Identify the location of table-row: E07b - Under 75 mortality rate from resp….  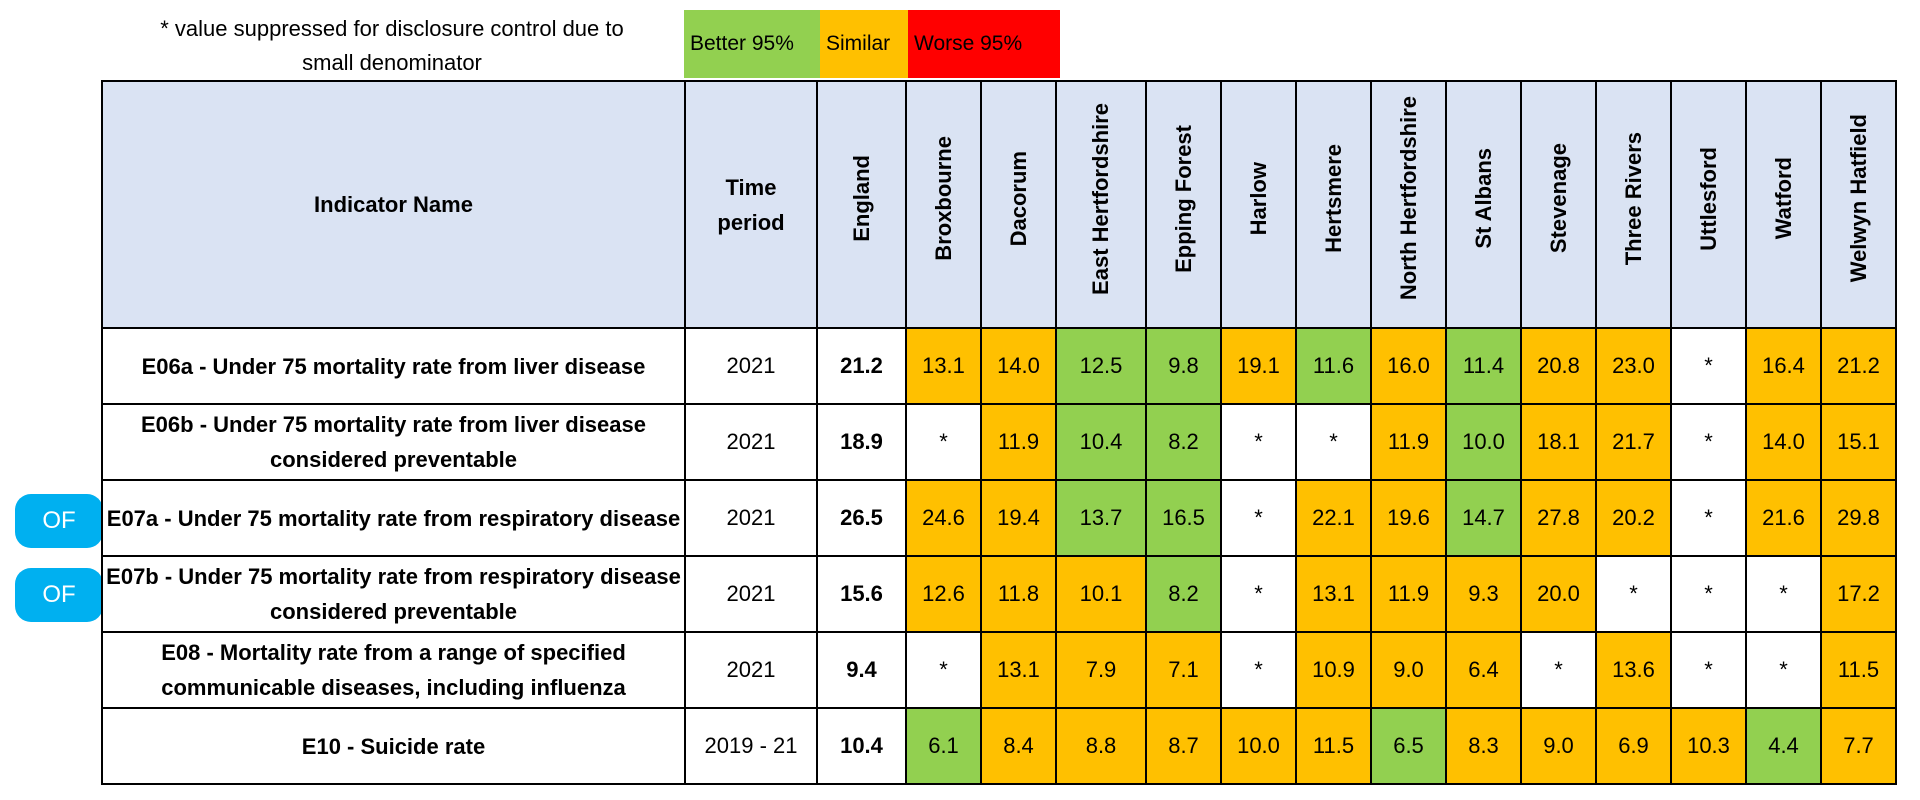
(999, 594).